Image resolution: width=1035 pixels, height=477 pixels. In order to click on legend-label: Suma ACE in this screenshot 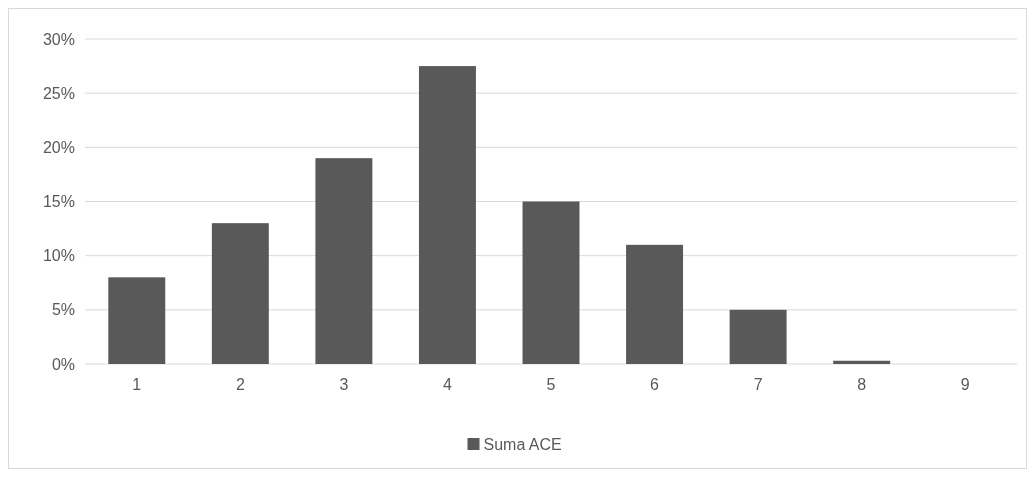, I will do `click(522, 444)`.